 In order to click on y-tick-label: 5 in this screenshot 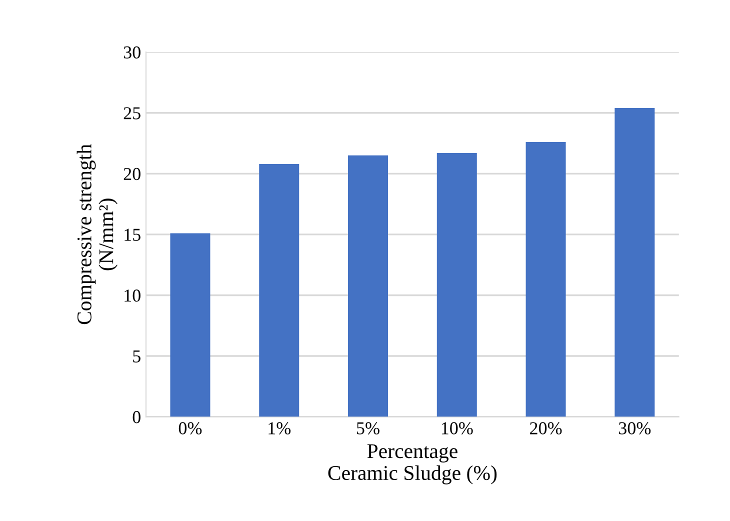, I will do `click(136, 356)`.